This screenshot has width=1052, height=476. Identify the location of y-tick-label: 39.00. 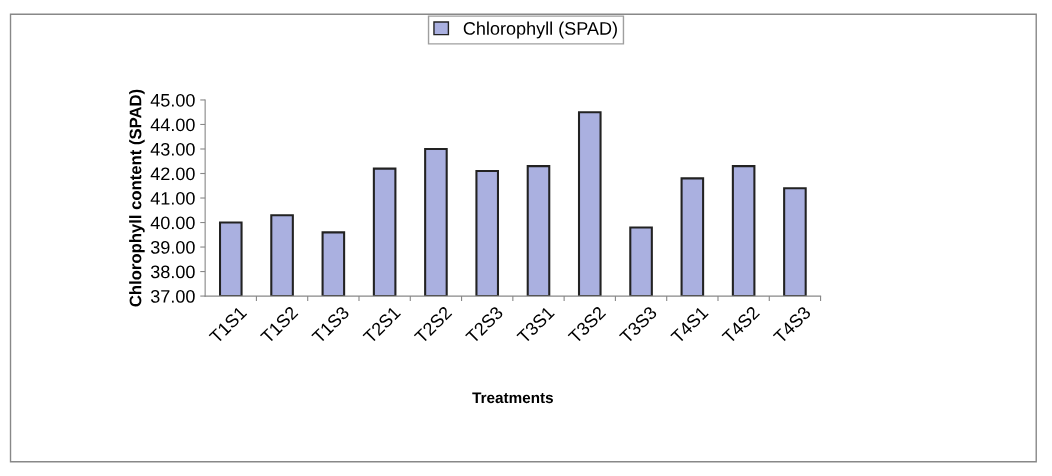
(172, 247).